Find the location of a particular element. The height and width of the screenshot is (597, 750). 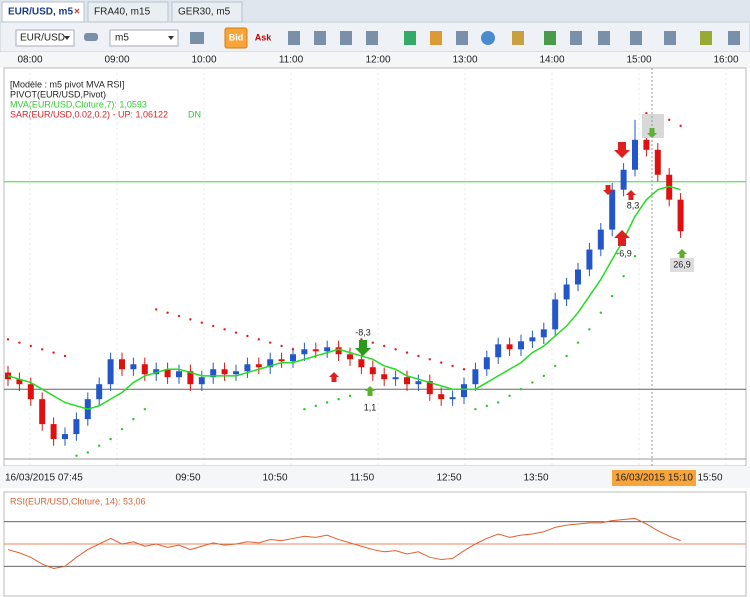

annotation: 1,1 is located at coordinates (370, 407).